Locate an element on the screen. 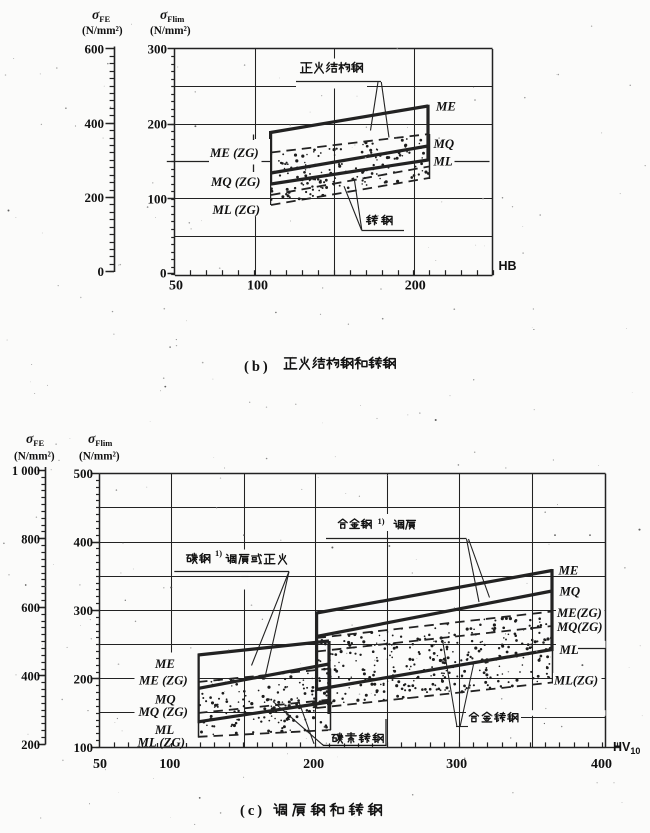 The height and width of the screenshot is (833, 650). svg-text: (b) is located at coordinates (257, 367).